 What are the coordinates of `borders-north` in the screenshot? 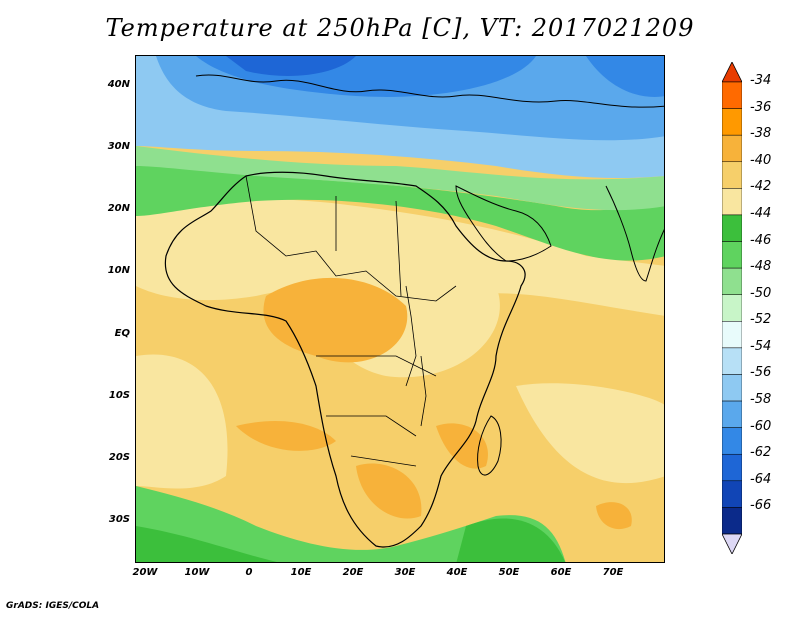 It's located at (351, 238).